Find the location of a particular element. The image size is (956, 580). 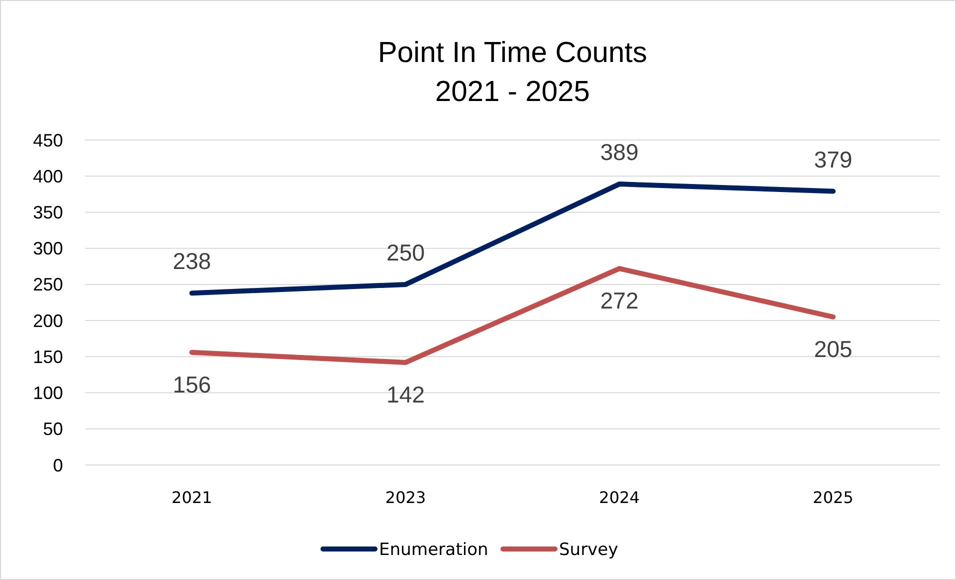

y-tick-label: 350 is located at coordinates (47, 212).